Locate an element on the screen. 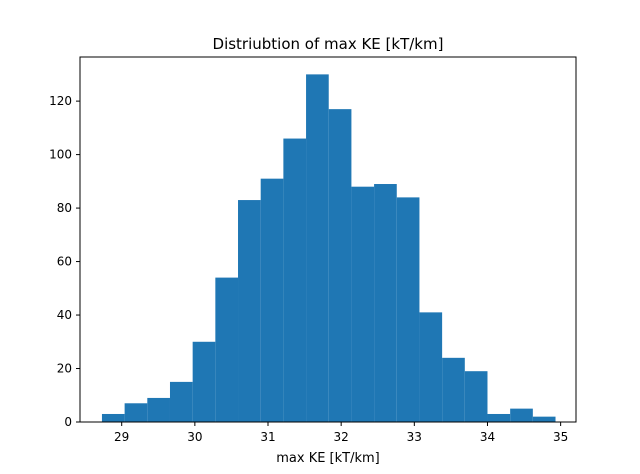 The image size is (640, 474). x-axis-ticks: 29 30 31 32 33 34 35 is located at coordinates (341, 433).